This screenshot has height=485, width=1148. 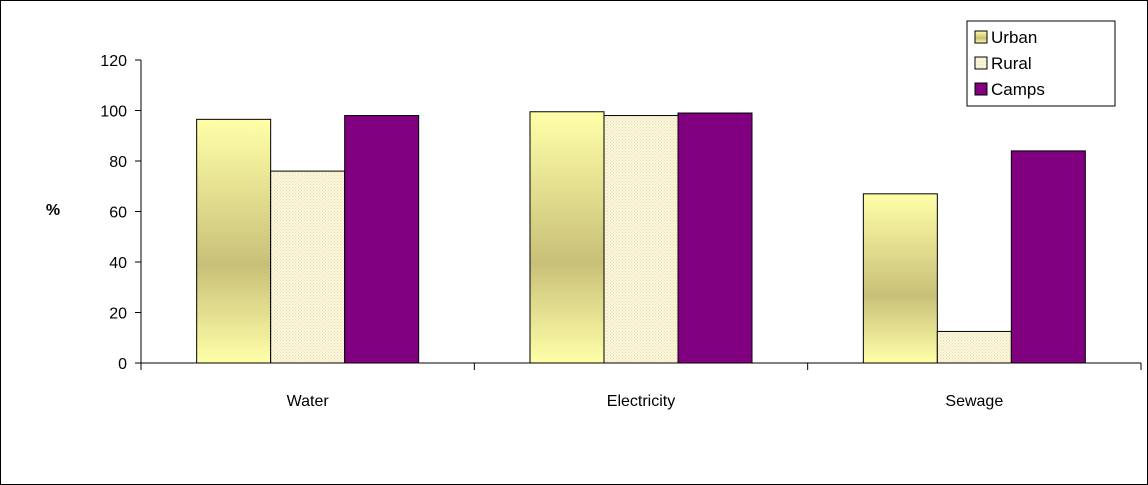 I want to click on bar-rural-electricity, so click(x=641, y=239).